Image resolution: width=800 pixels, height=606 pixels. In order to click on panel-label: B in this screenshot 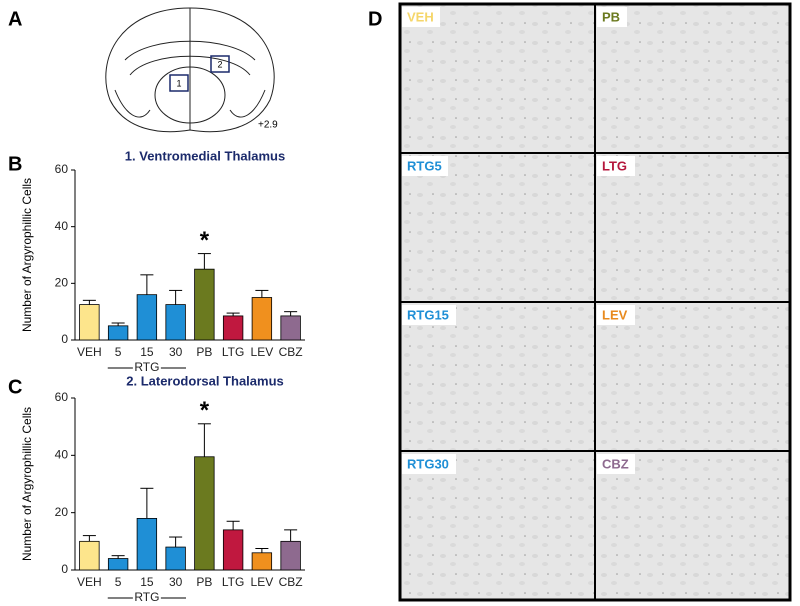, I will do `click(15, 164)`.